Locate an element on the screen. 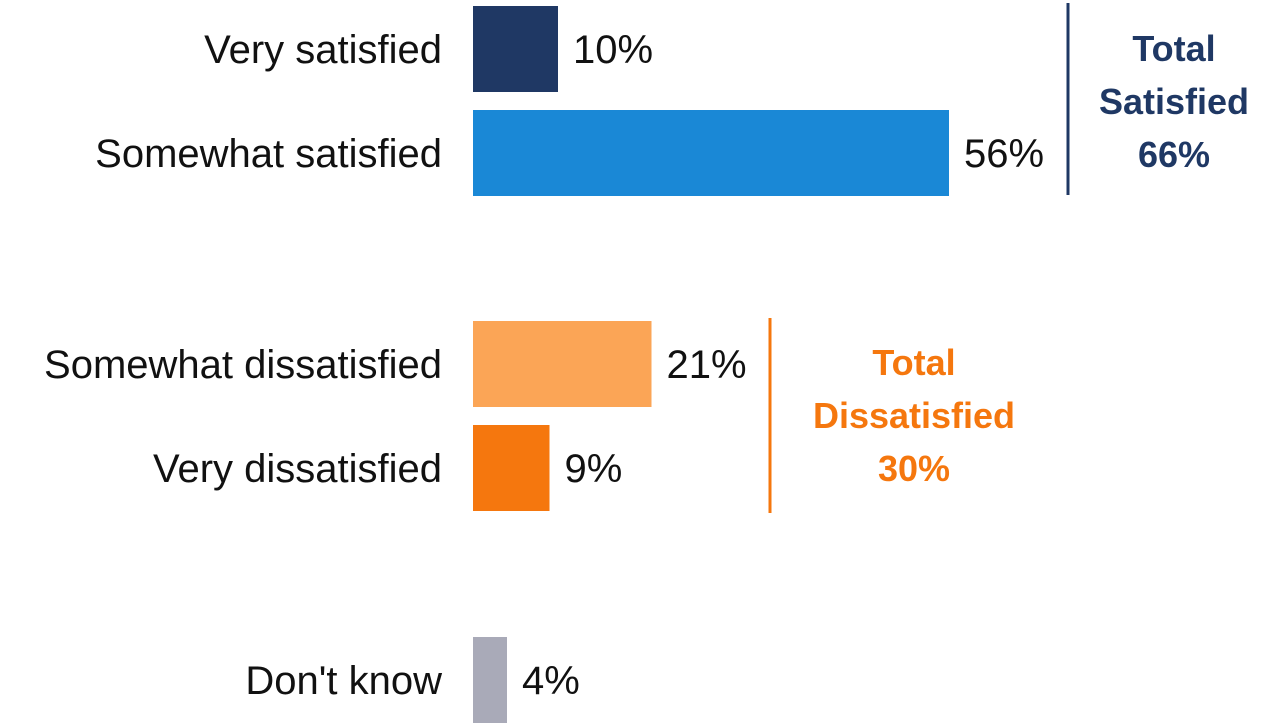 This screenshot has height=724, width=1263. group-label-1-line-2: 30% is located at coordinates (914, 468).